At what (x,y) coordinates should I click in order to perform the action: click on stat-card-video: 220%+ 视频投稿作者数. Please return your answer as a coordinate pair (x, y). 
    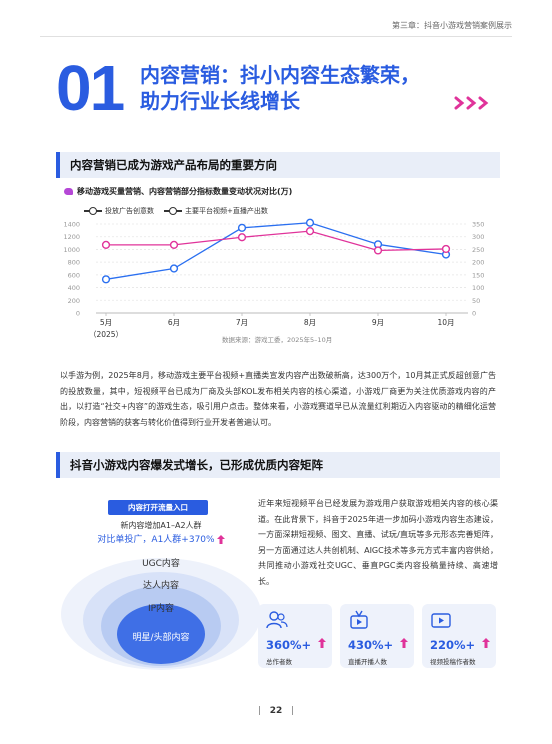
    Looking at the image, I should click on (459, 636).